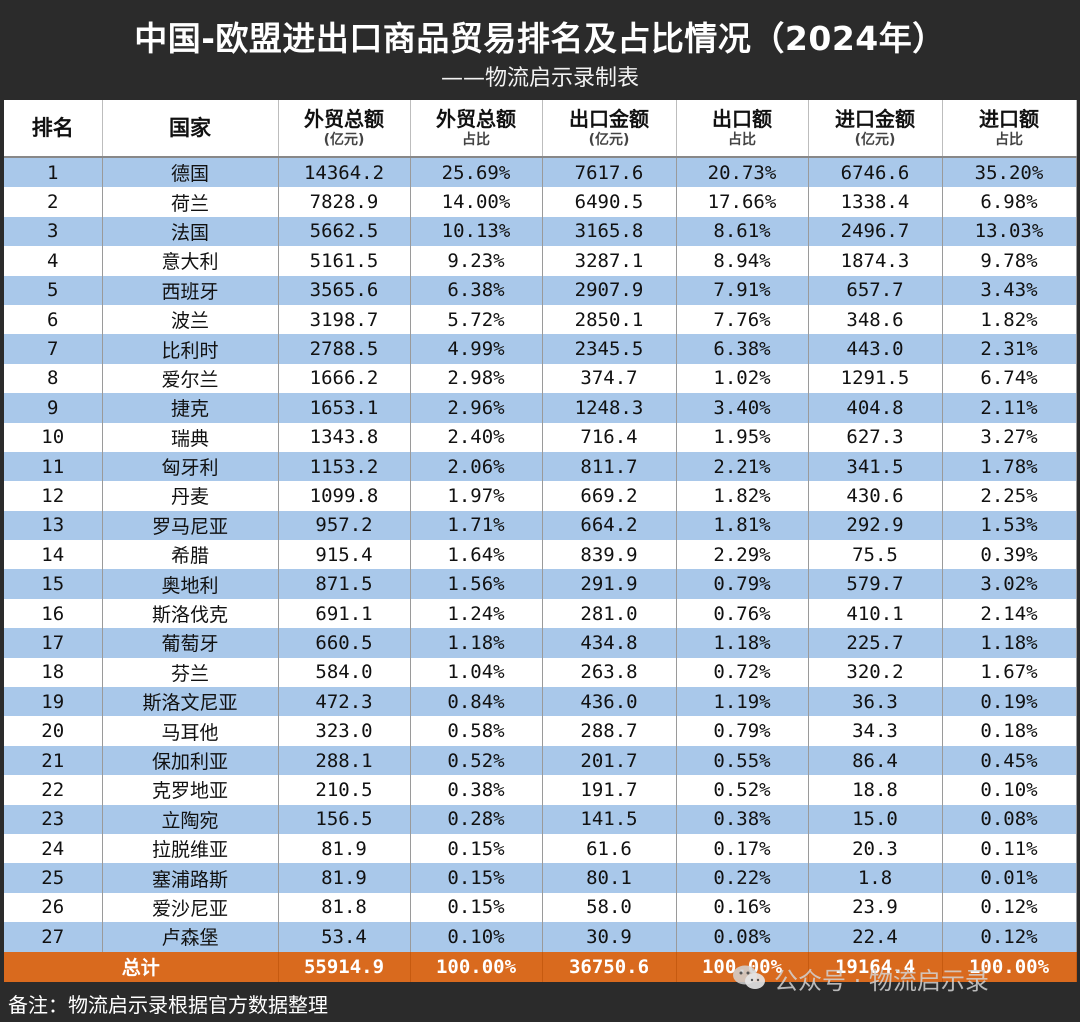  I want to click on cell-trade: 156.5, so click(344, 819).